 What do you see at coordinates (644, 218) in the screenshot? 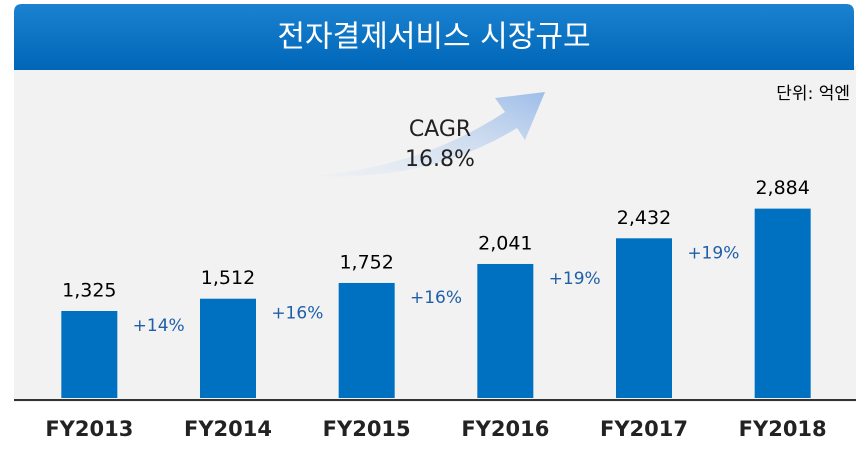
I see `value-label: 2,432` at bounding box center [644, 218].